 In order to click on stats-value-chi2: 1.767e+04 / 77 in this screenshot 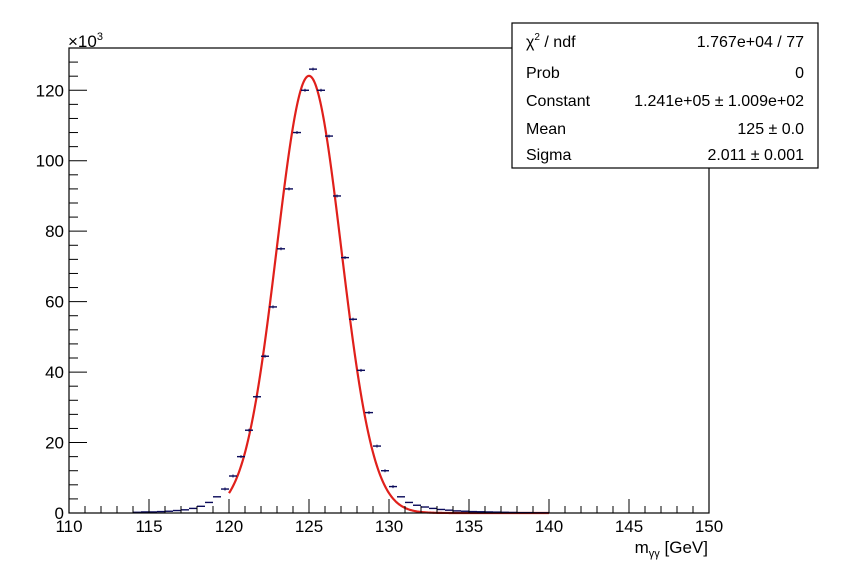, I will do `click(750, 42)`.